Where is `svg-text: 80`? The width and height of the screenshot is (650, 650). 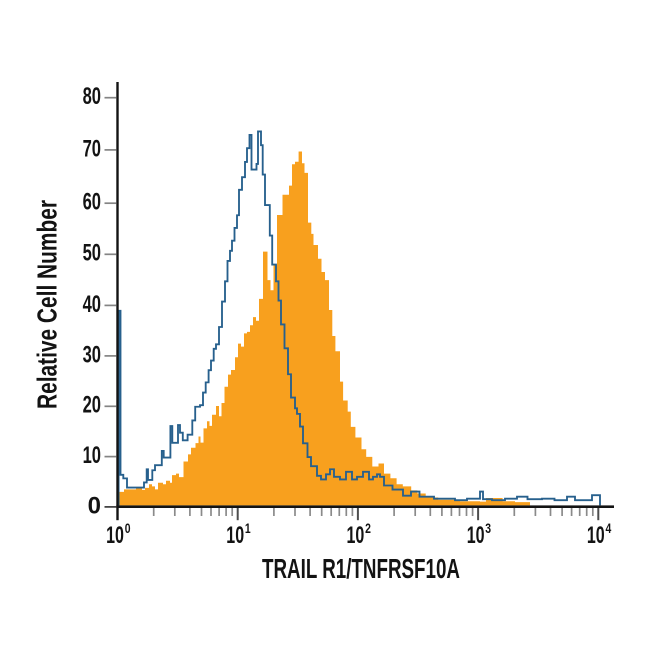 svg-text: 80 is located at coordinates (92, 96).